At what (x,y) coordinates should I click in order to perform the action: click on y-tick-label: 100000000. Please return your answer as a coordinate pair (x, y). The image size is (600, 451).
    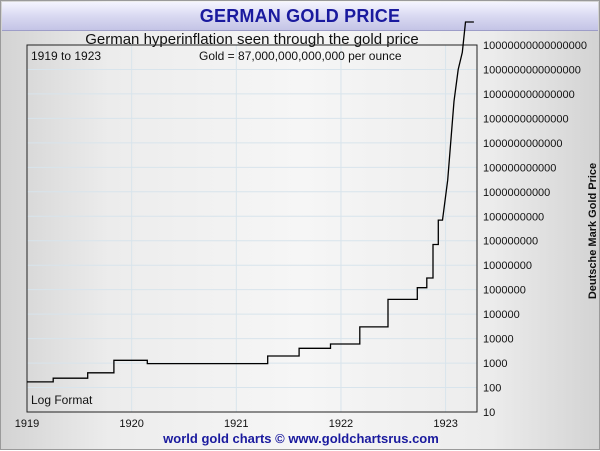
    Looking at the image, I should click on (510, 242).